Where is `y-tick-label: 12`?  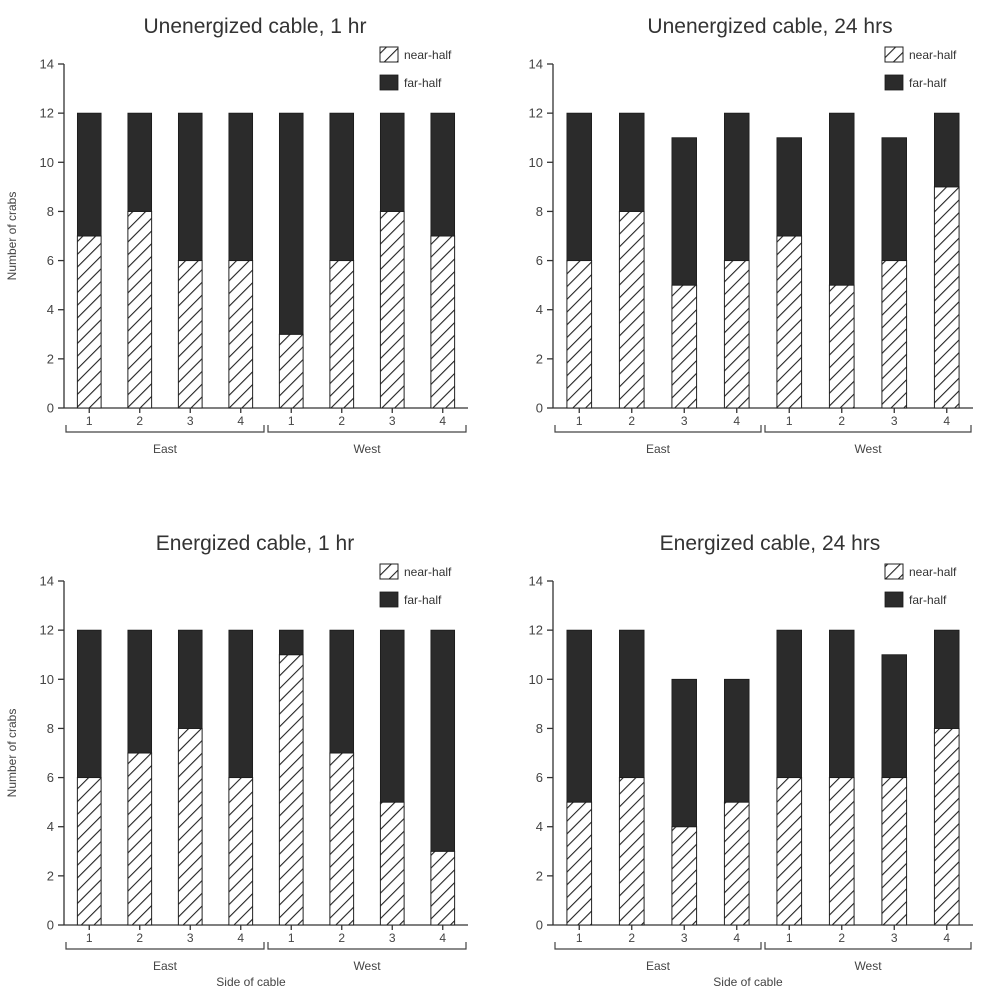
y-tick-label: 12 is located at coordinates (47, 630).